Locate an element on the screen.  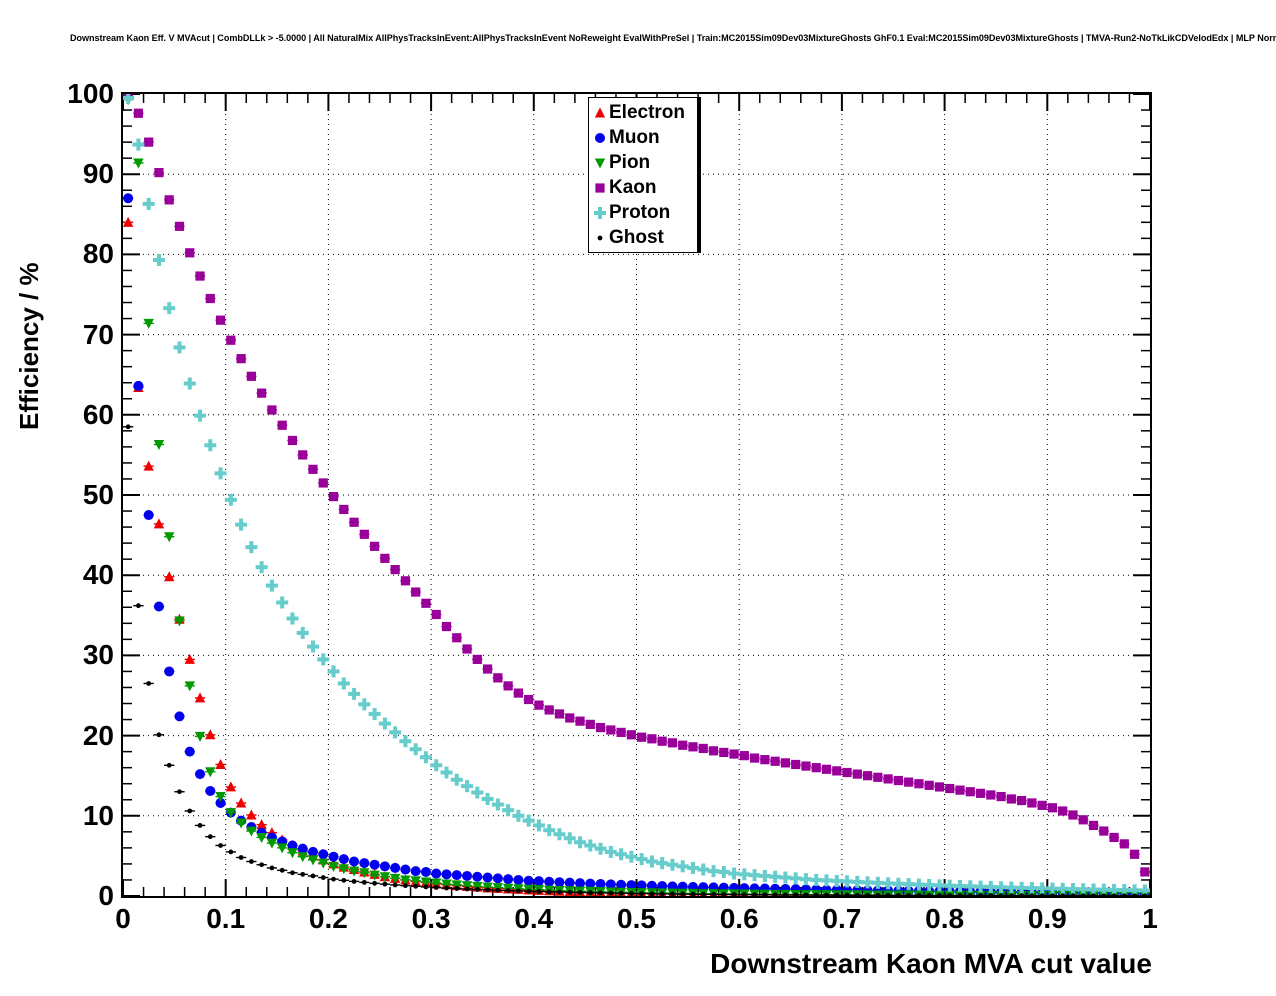
x-tick-label: 0.7 is located at coordinates (842, 918).